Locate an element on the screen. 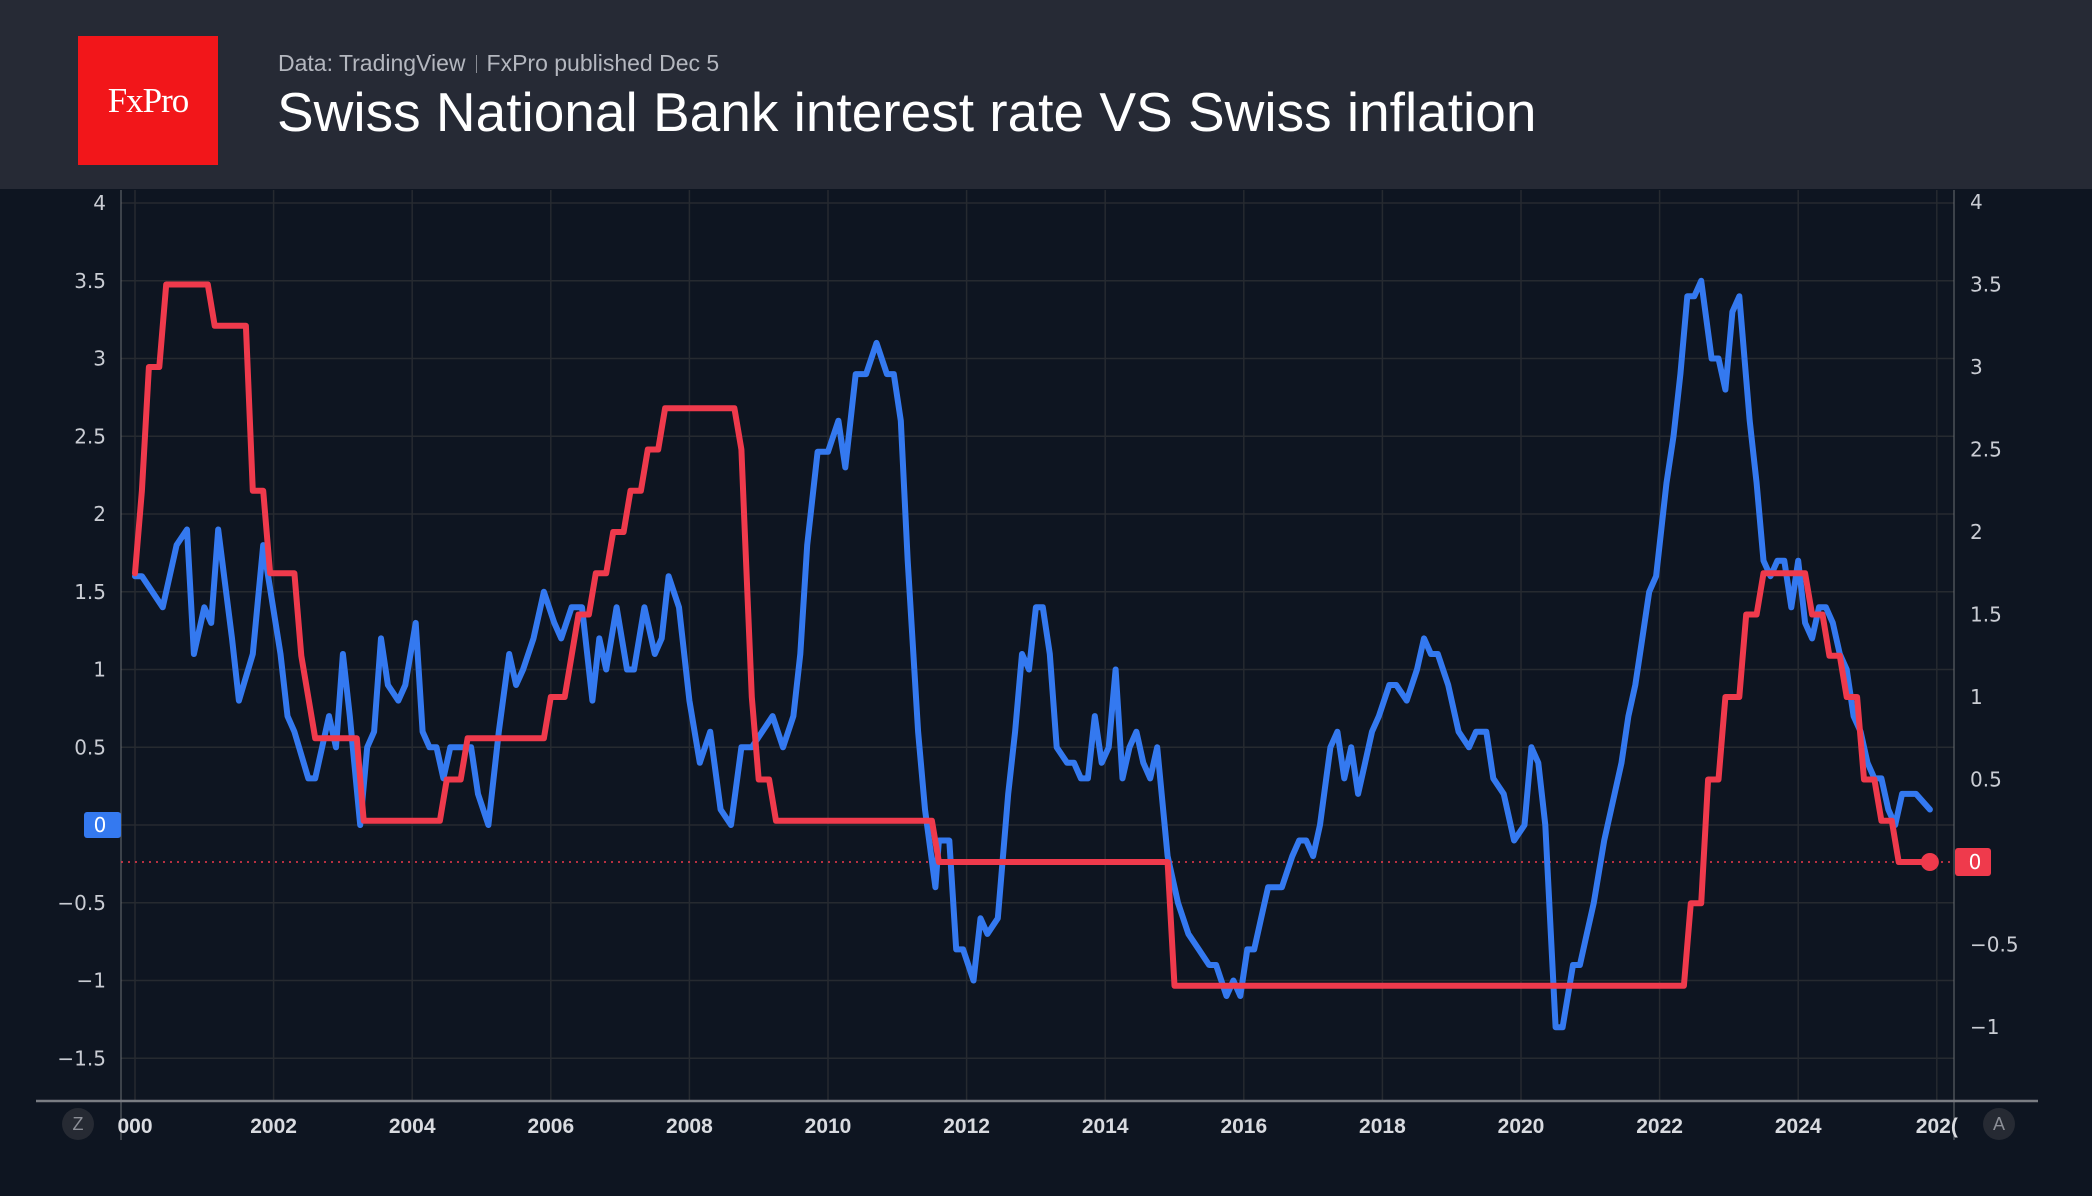 The width and height of the screenshot is (2092, 1196). fxpro-logo: FxPro is located at coordinates (148, 100).